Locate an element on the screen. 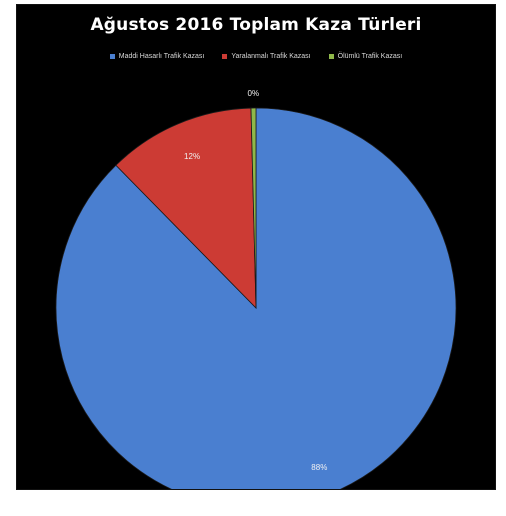  legend-item-yaralanmali: Yaralanmalı Trafik Kazası is located at coordinates (266, 56).